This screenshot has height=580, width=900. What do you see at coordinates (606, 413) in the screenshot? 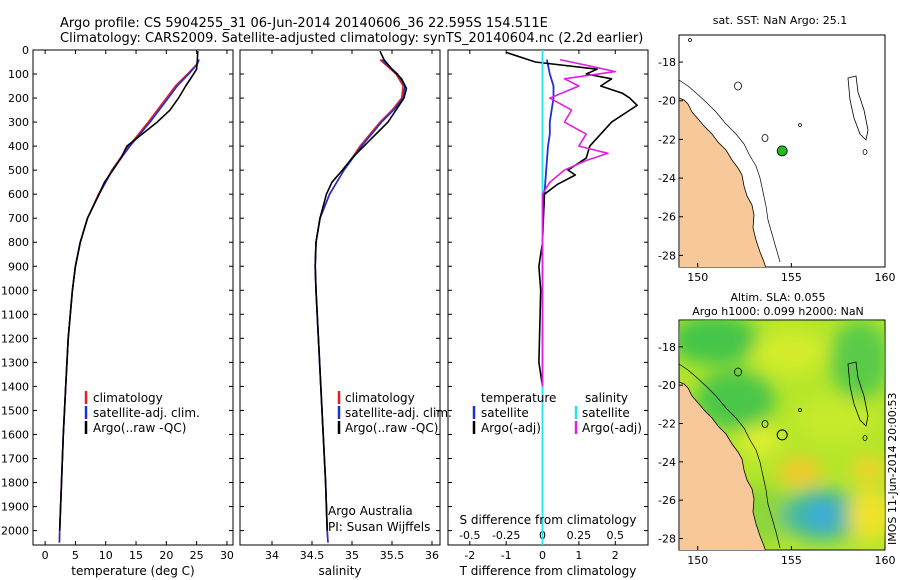
I see `legend-salinity-satellite-label: satellite` at bounding box center [606, 413].